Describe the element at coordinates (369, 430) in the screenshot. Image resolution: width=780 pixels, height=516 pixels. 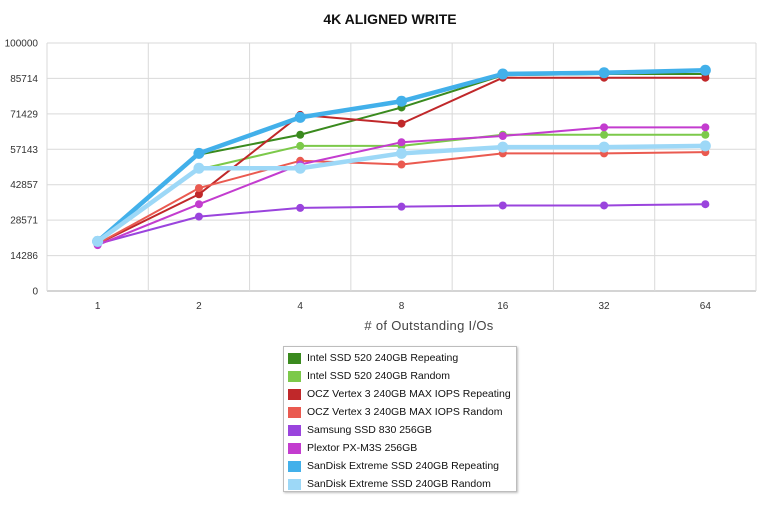
I see `legend-label: Samsung SSD 830 256GB` at that location.